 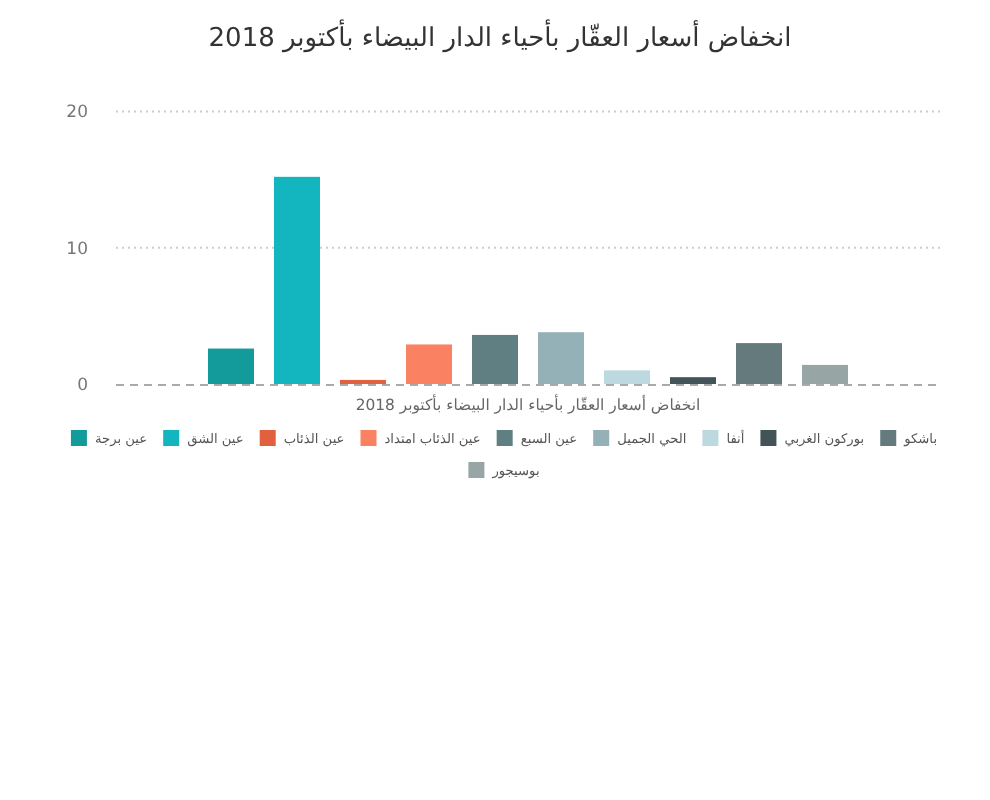 What do you see at coordinates (500, 36) in the screenshot?
I see `chart-title: انخفاض أسعار العقّار بأحياء الدار البيضاء بأكتوبر 2018` at bounding box center [500, 36].